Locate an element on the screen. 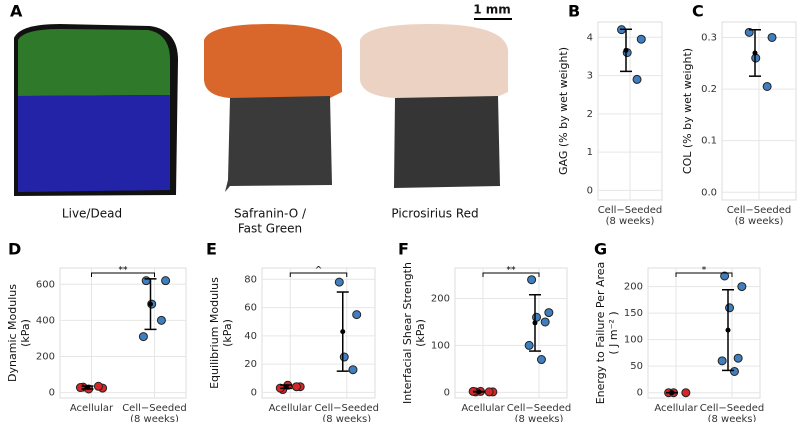 The width and height of the screenshot is (800, 426). y-tick-label: 80 is located at coordinates (250, 279).